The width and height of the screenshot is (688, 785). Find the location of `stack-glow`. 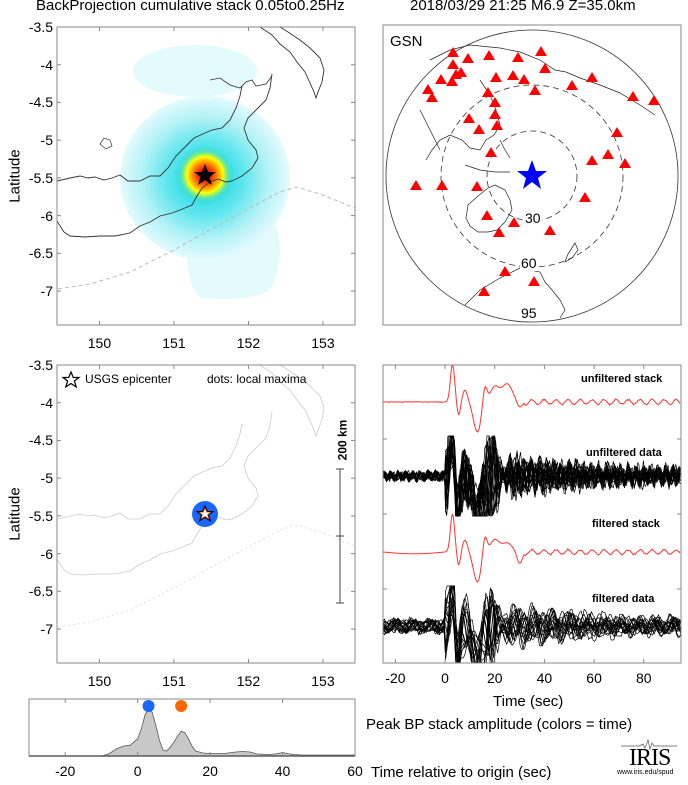

stack-glow is located at coordinates (205, 178).